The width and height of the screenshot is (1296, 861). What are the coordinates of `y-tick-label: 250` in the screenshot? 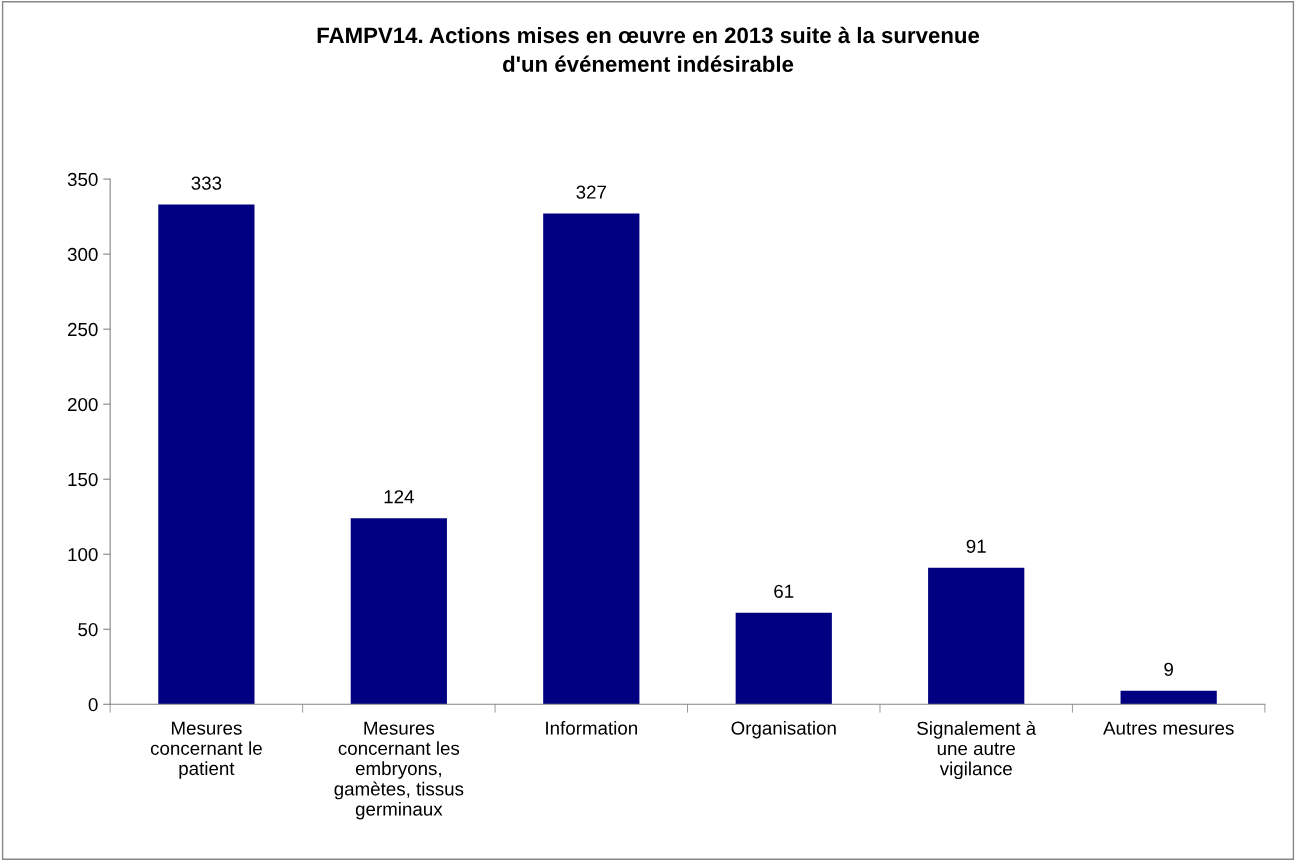 It's located at (83, 329).